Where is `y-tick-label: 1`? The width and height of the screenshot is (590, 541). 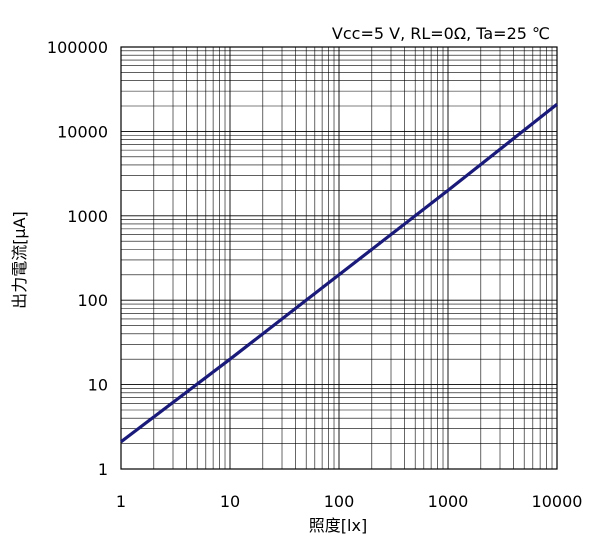 y-tick-label: 1 is located at coordinates (103, 469).